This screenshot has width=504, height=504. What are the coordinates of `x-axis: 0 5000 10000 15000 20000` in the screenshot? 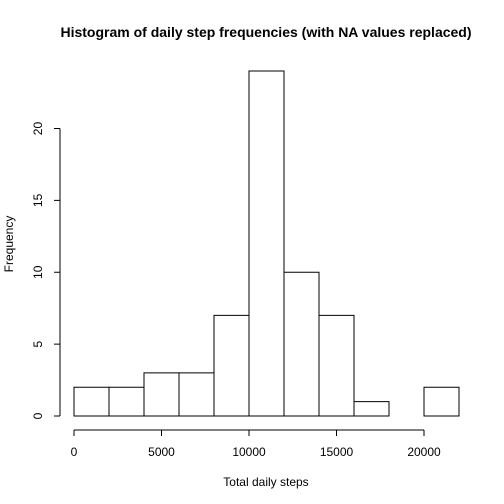 It's located at (256, 444).